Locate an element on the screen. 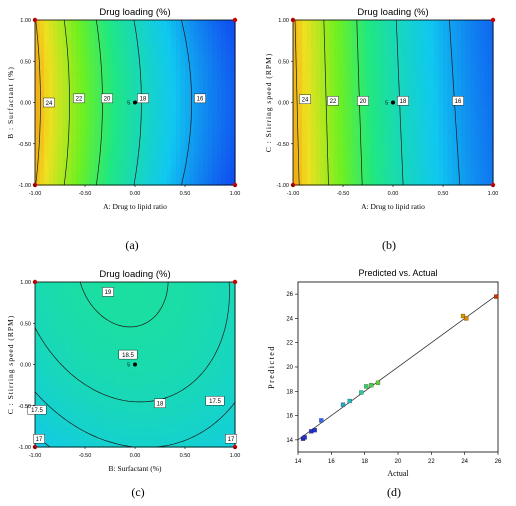  x-tick-label: -0.50 is located at coordinates (85, 194).